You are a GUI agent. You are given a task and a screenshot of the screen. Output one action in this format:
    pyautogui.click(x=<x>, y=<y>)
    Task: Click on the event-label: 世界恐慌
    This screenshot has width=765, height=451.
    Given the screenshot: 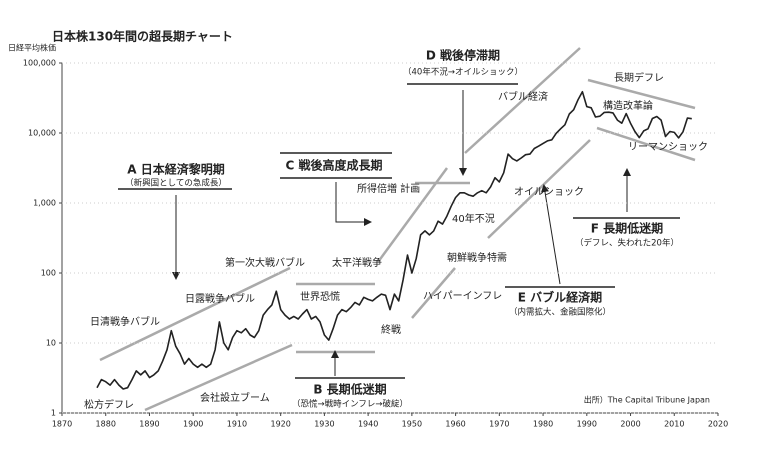 What is the action you would take?
    pyautogui.click(x=320, y=297)
    